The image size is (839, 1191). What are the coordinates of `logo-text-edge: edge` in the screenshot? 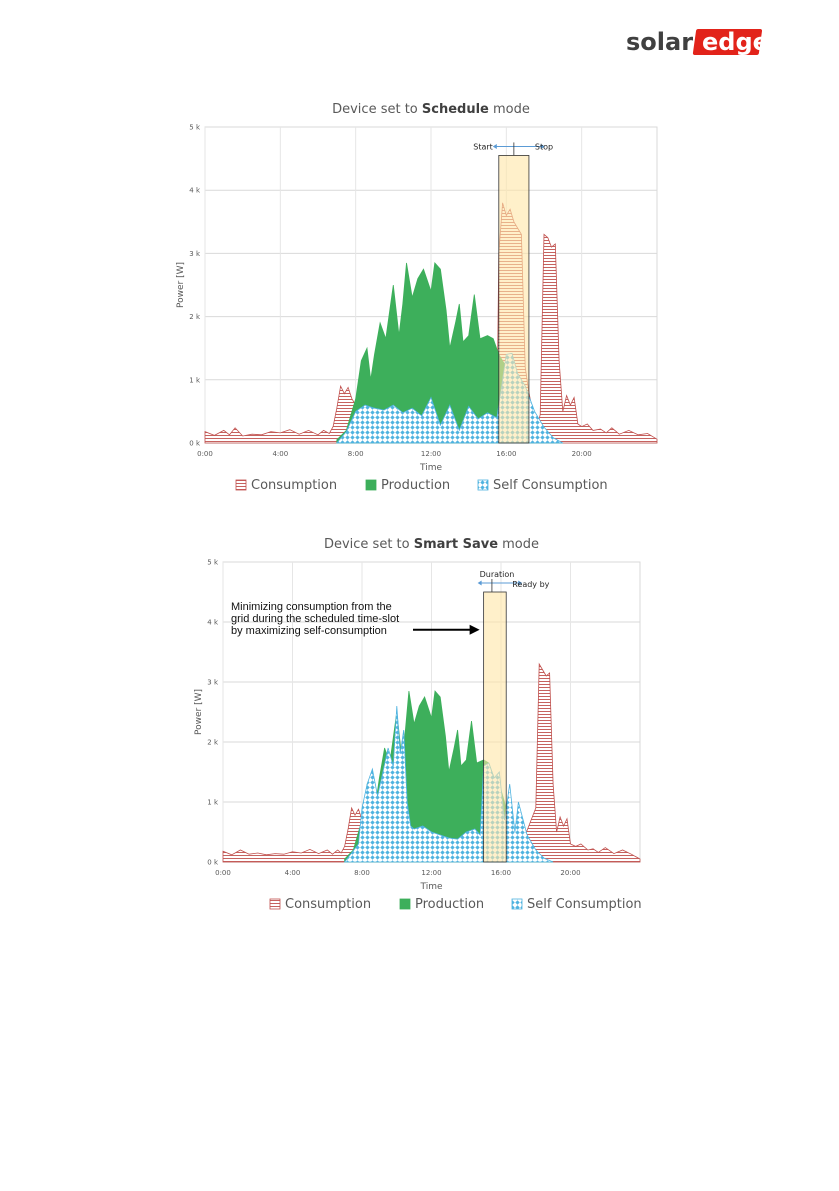 It's located at (734, 42).